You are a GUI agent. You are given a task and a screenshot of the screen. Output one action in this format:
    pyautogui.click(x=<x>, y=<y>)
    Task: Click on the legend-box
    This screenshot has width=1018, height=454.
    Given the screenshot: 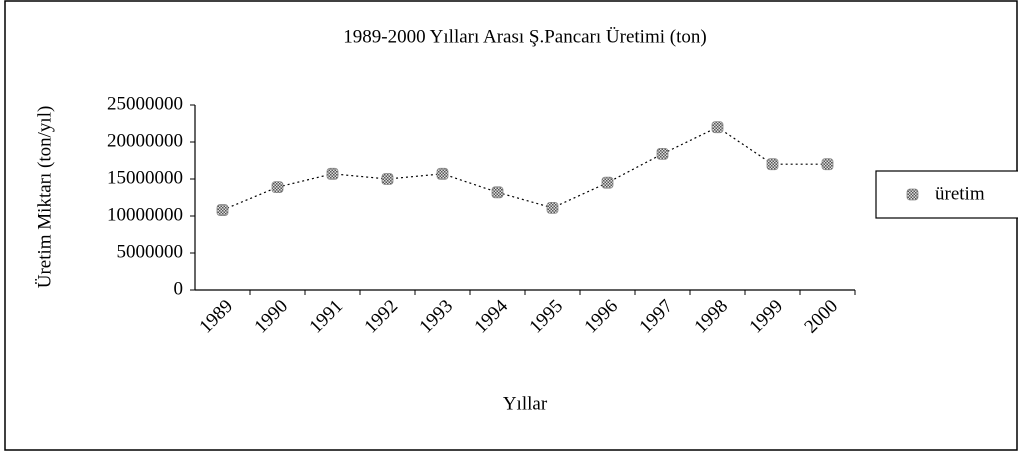 What is the action you would take?
    pyautogui.click(x=946, y=194)
    